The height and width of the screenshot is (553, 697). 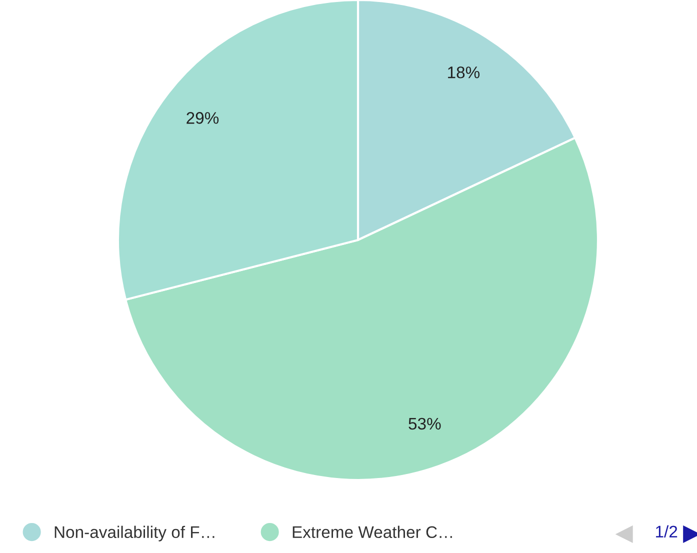 I want to click on data-label: 53%, so click(x=424, y=424).